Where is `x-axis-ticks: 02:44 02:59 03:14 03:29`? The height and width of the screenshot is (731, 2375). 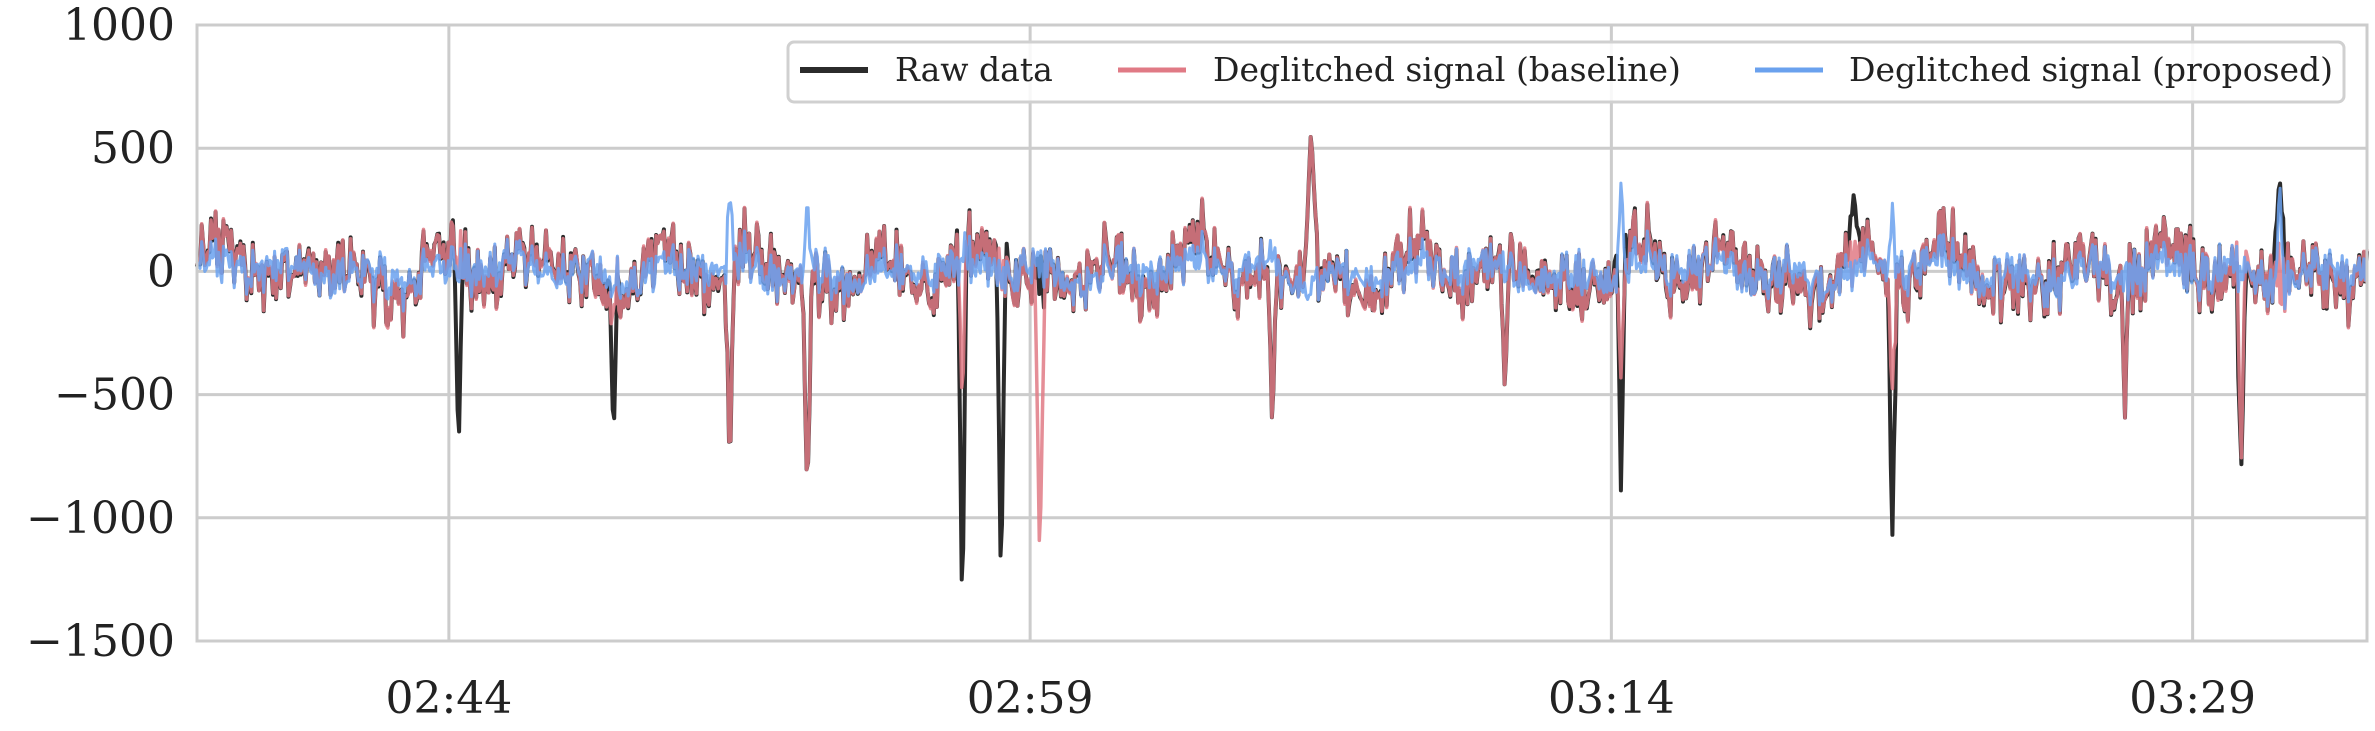
x-axis-ticks: 02:44 02:59 03:14 03:29 is located at coordinates (1320, 698).